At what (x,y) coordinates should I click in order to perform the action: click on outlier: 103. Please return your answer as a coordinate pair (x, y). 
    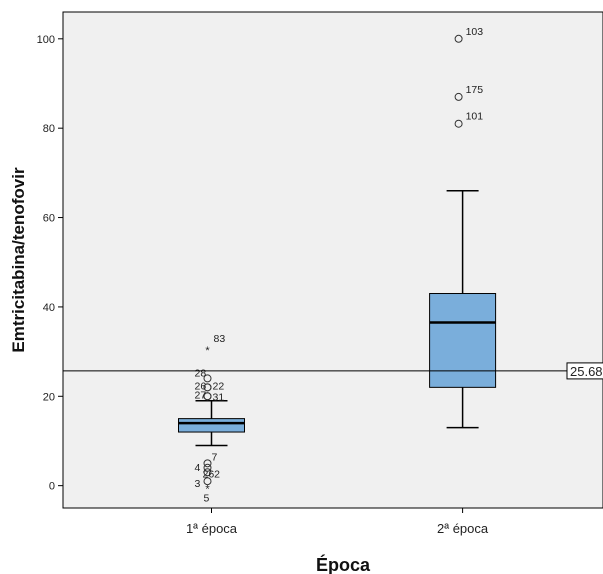
    Looking at the image, I should click on (469, 34).